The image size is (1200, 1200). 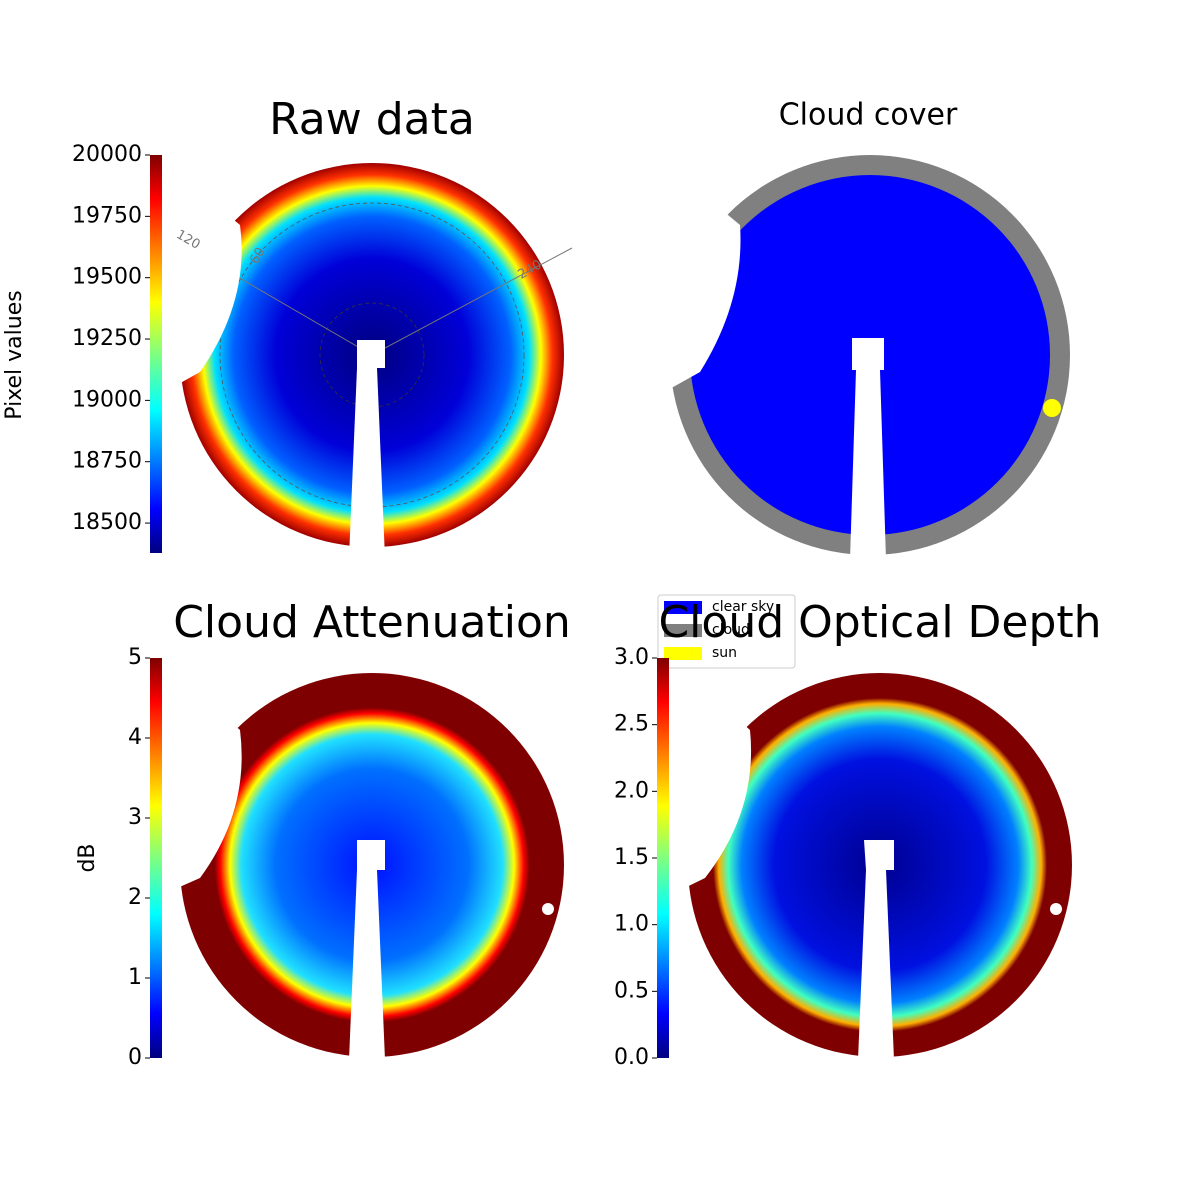 I want to click on colorbar-tick-label: 4, so click(x=135, y=737).